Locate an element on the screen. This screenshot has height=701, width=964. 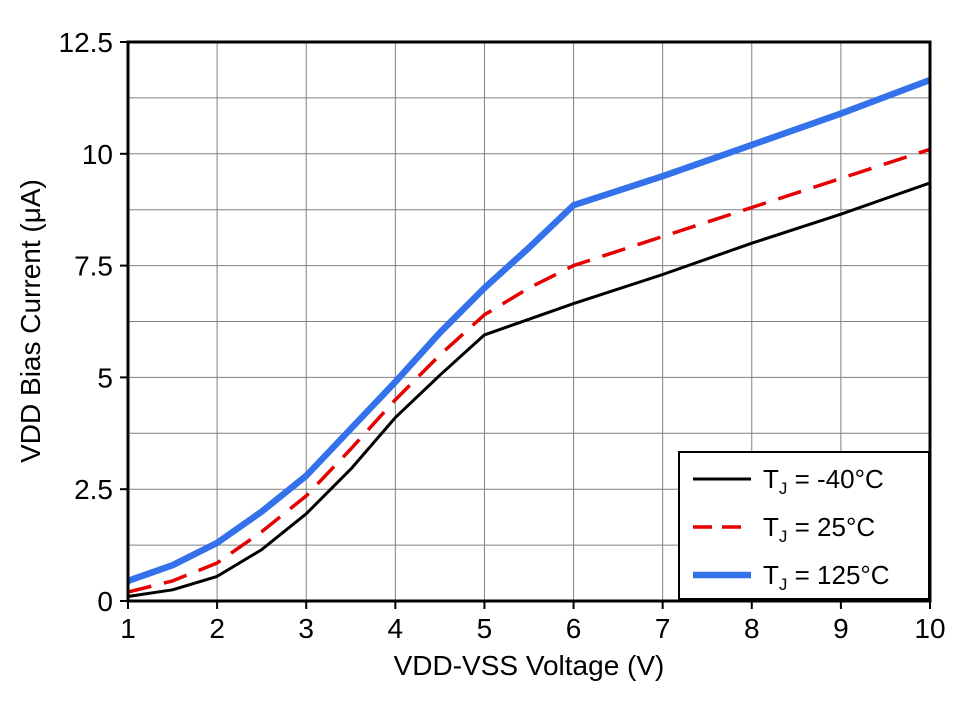
y-tick-label: 7.5 is located at coordinates (93, 266).